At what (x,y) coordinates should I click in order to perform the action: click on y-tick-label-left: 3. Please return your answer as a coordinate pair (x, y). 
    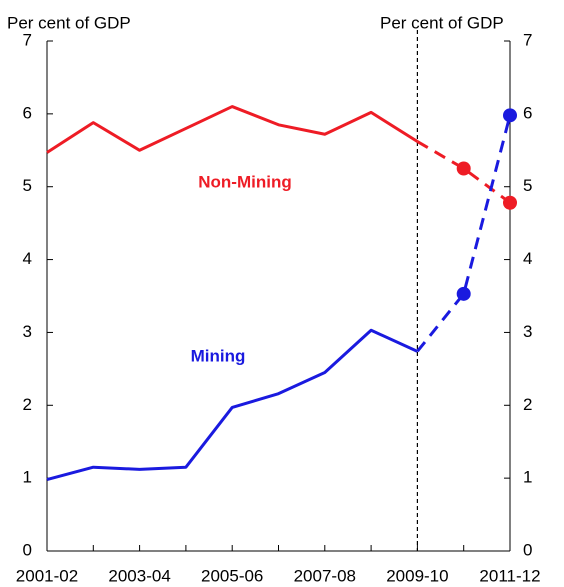
    Looking at the image, I should click on (27, 331).